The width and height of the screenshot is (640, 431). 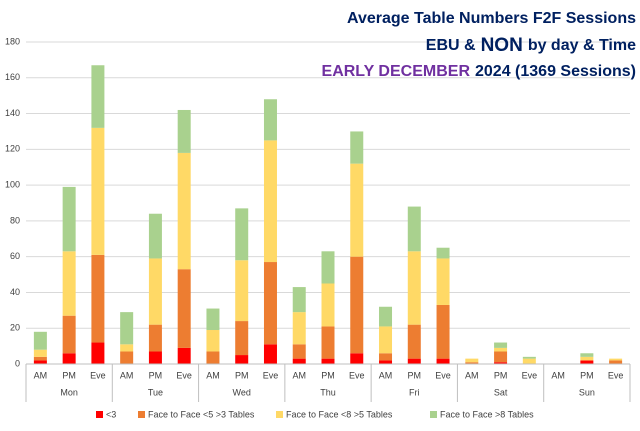 What do you see at coordinates (451, 45) in the screenshot?
I see `title-part: EBU &` at bounding box center [451, 45].